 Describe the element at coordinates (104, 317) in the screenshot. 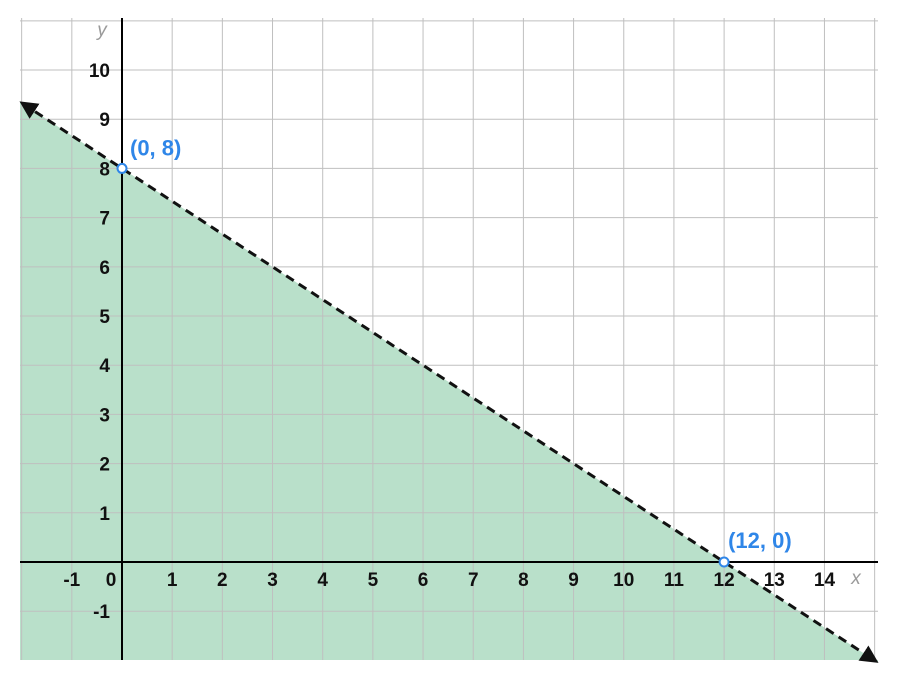

I see `y-tick-label: 5` at that location.